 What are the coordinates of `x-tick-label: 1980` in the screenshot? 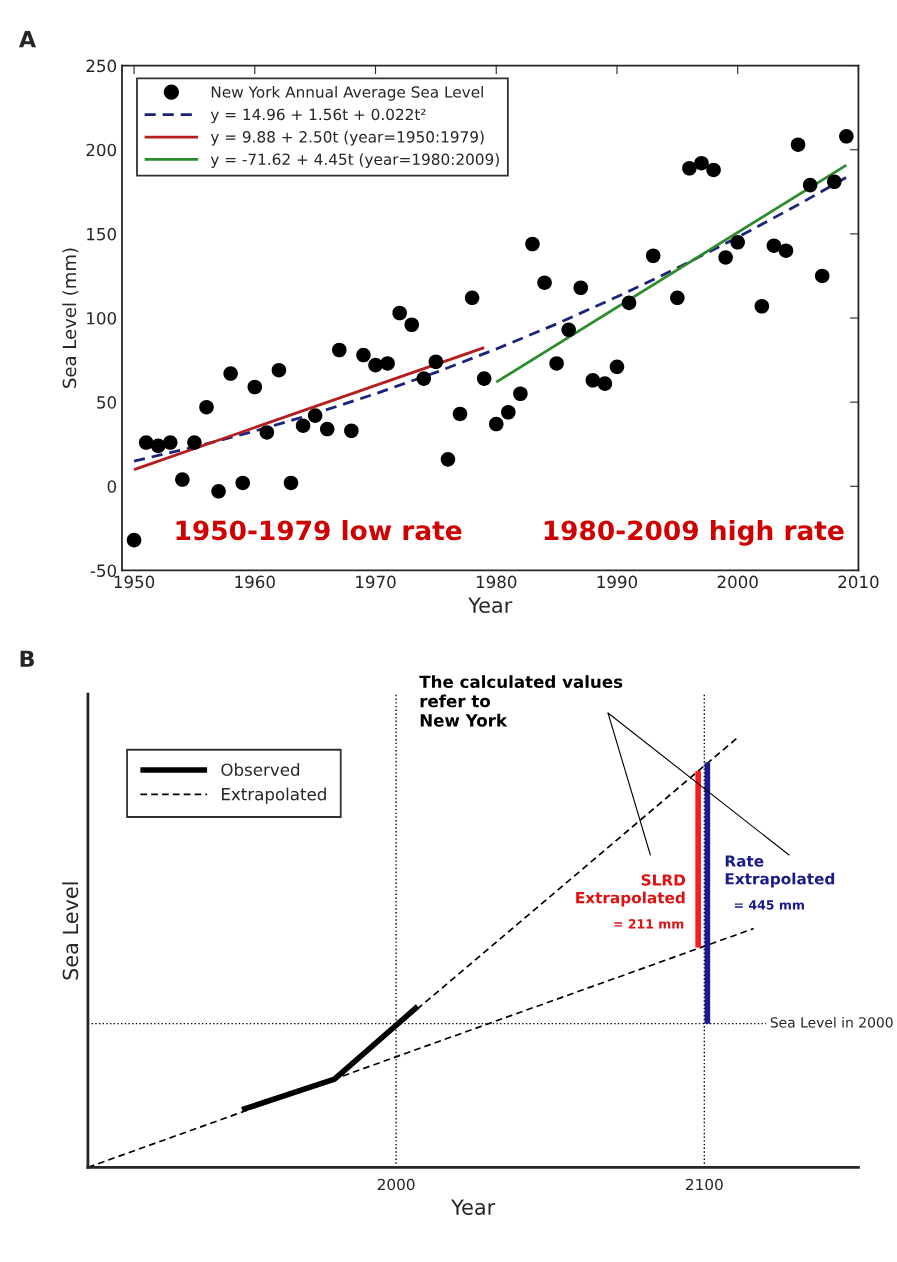 It's located at (496, 582).